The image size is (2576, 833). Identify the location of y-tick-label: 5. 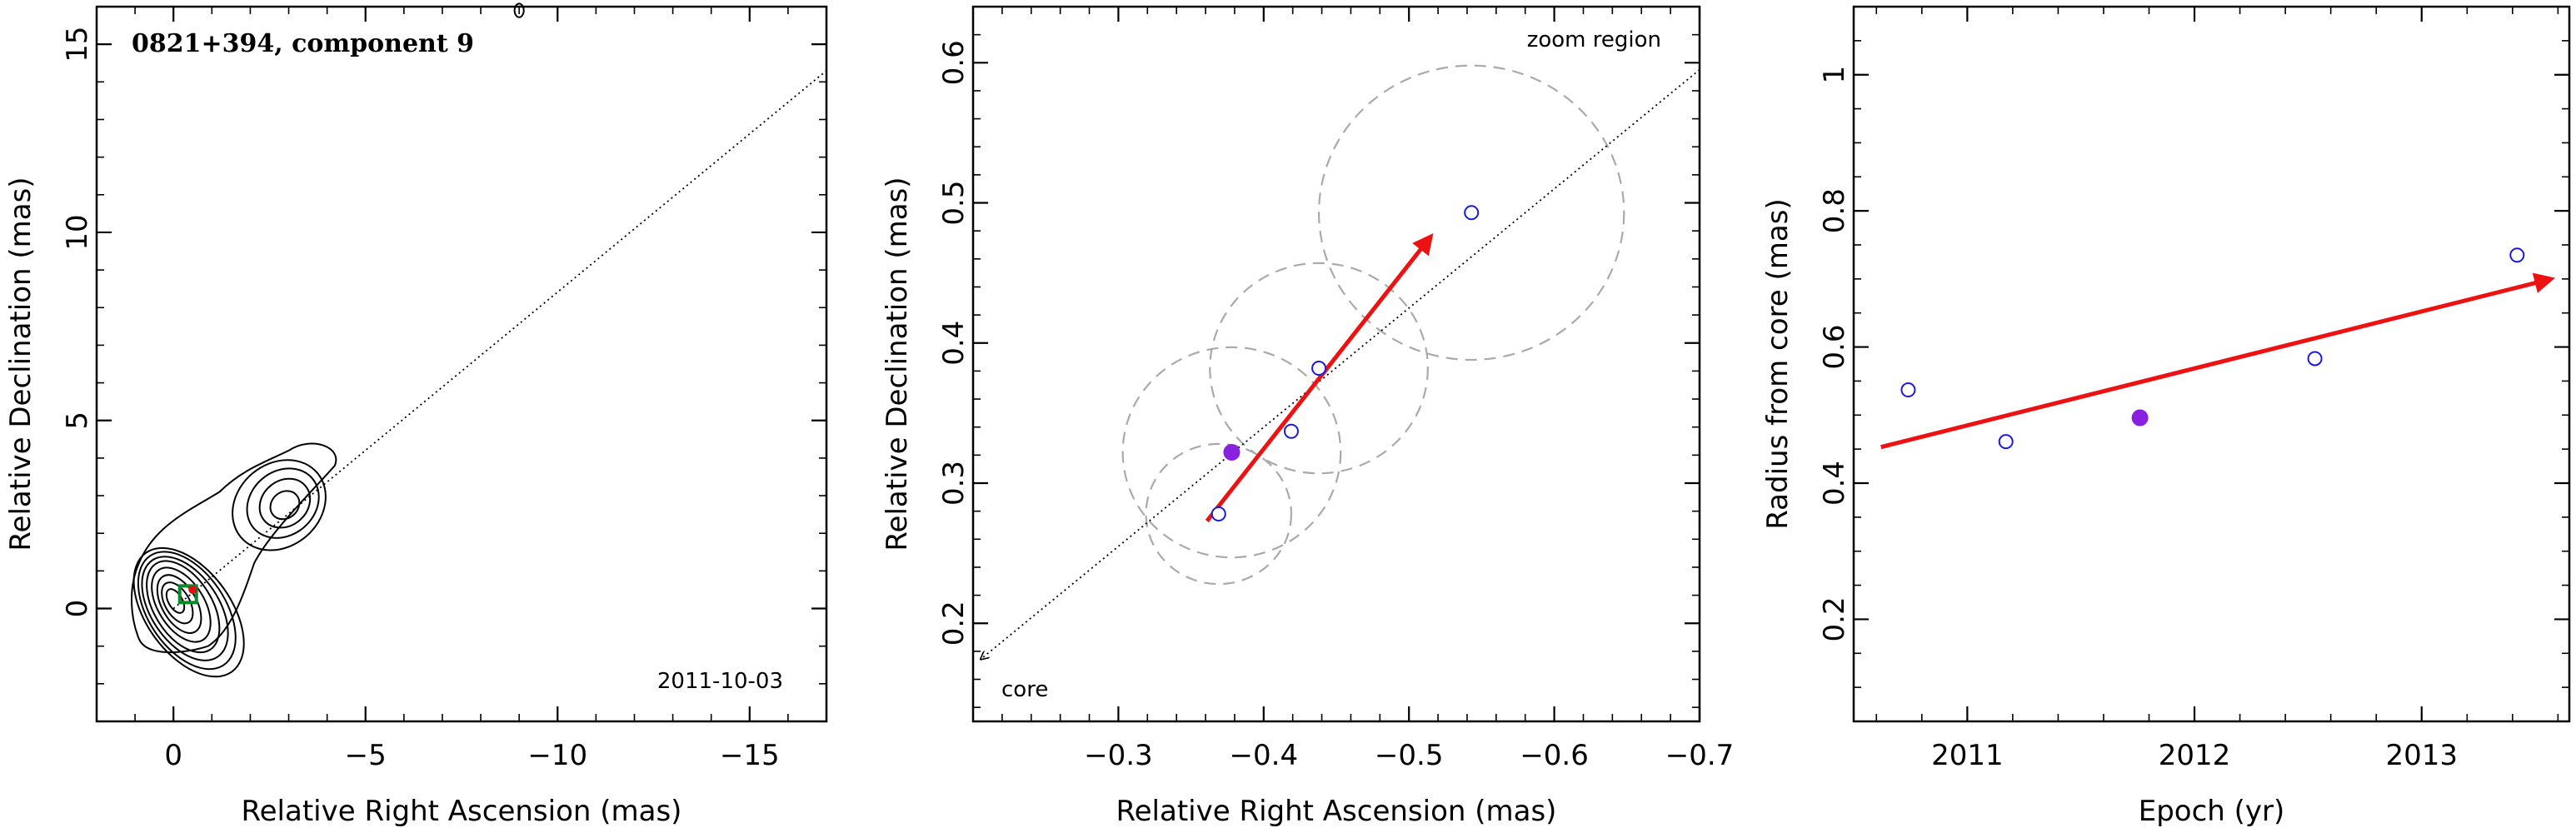
(77, 421).